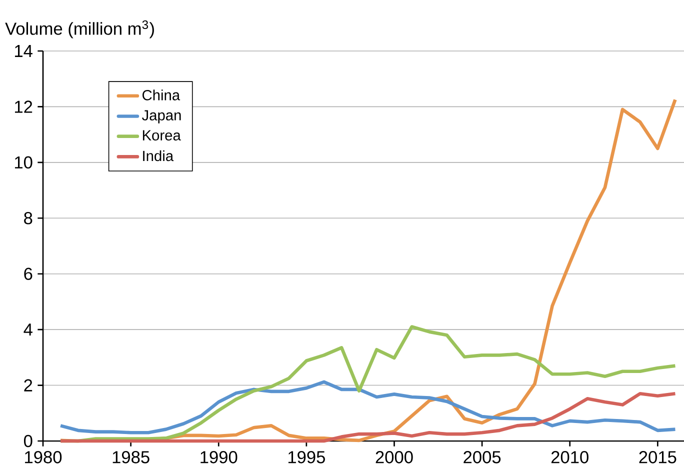 The height and width of the screenshot is (475, 684). I want to click on x-tick-label: 2015, so click(657, 457).